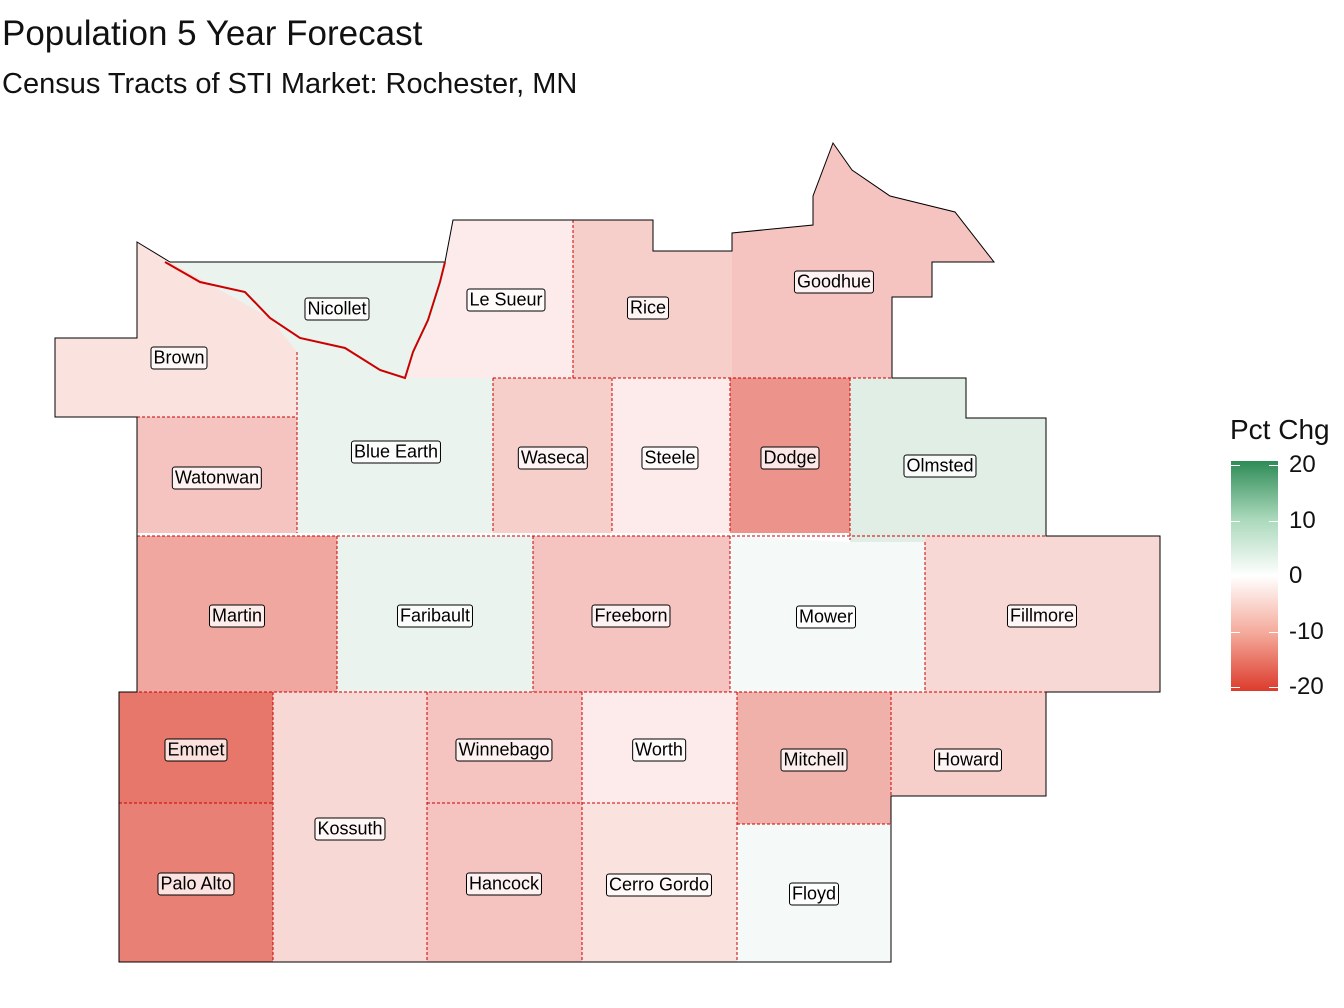 This screenshot has width=1344, height=1008. What do you see at coordinates (1302, 520) in the screenshot?
I see `legend-tick-label: 10` at bounding box center [1302, 520].